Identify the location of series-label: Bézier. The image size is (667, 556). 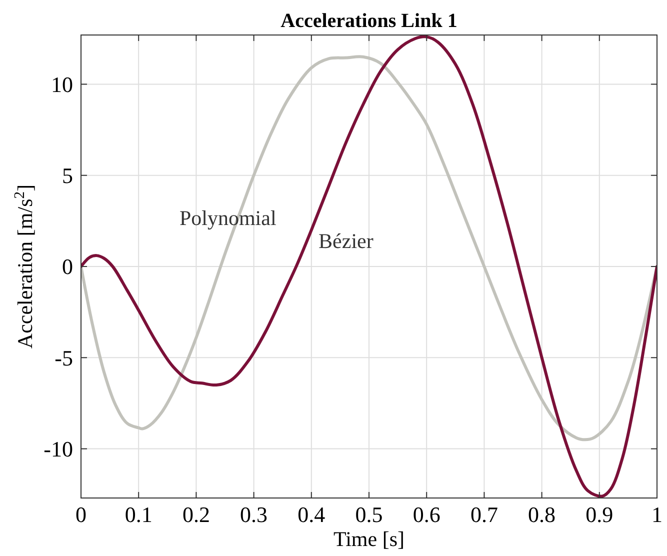
(346, 240).